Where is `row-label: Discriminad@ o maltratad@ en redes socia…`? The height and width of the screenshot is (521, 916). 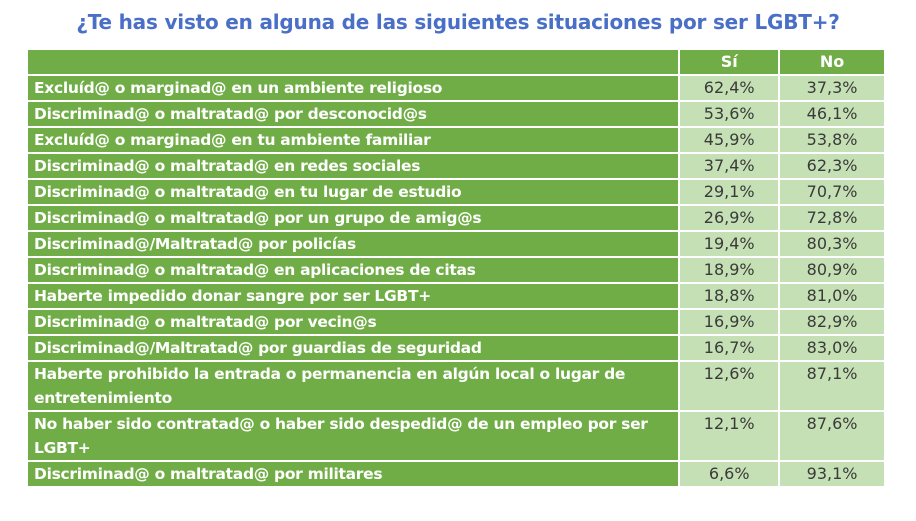
row-label: Discriminad@ o maltratad@ en redes socia… is located at coordinates (353, 166).